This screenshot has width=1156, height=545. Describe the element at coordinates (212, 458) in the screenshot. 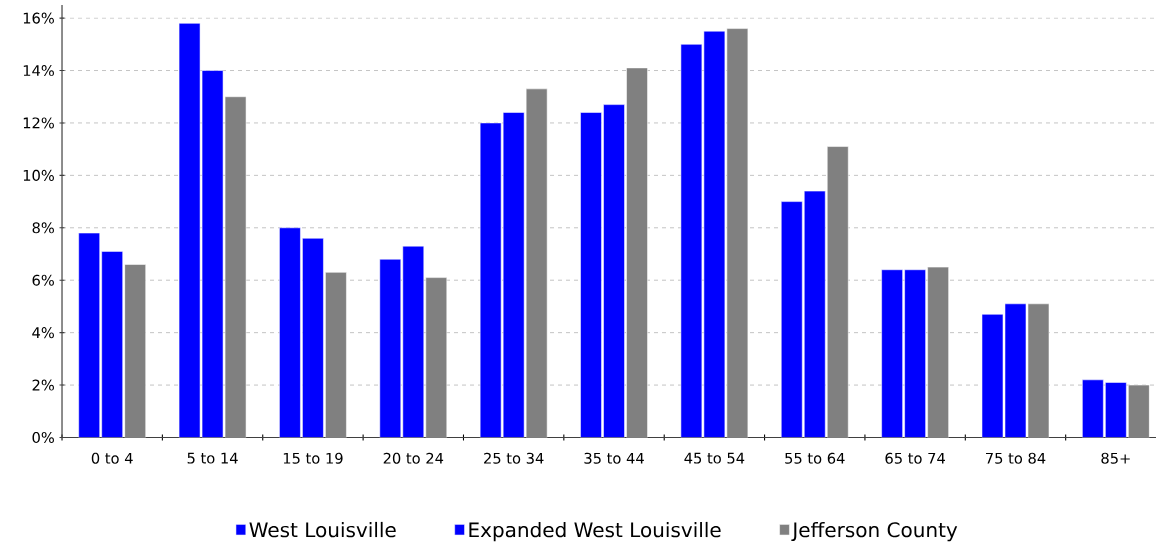

I see `x-tick-label: 5 to 14` at that location.